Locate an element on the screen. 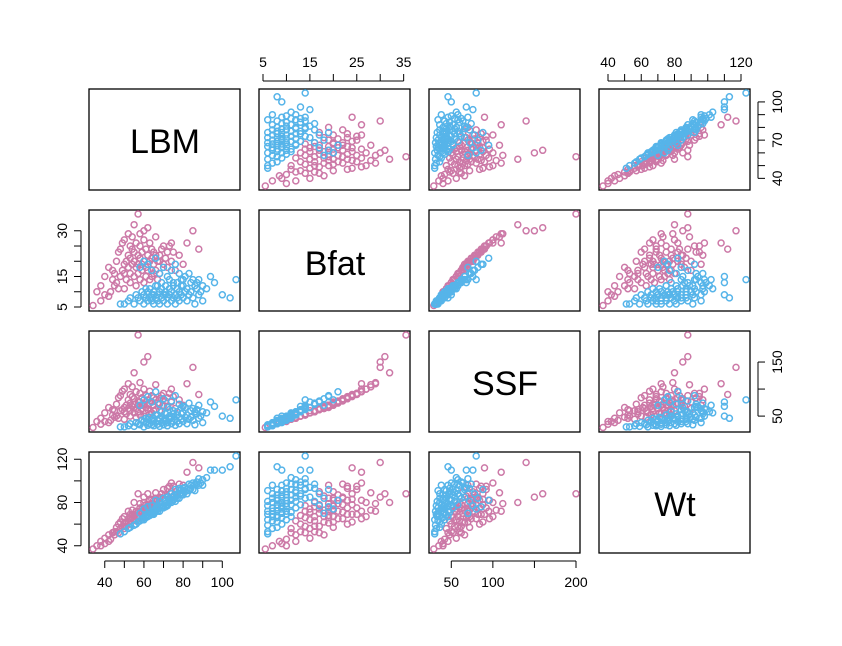  label-wt: Wt is located at coordinates (675, 505).